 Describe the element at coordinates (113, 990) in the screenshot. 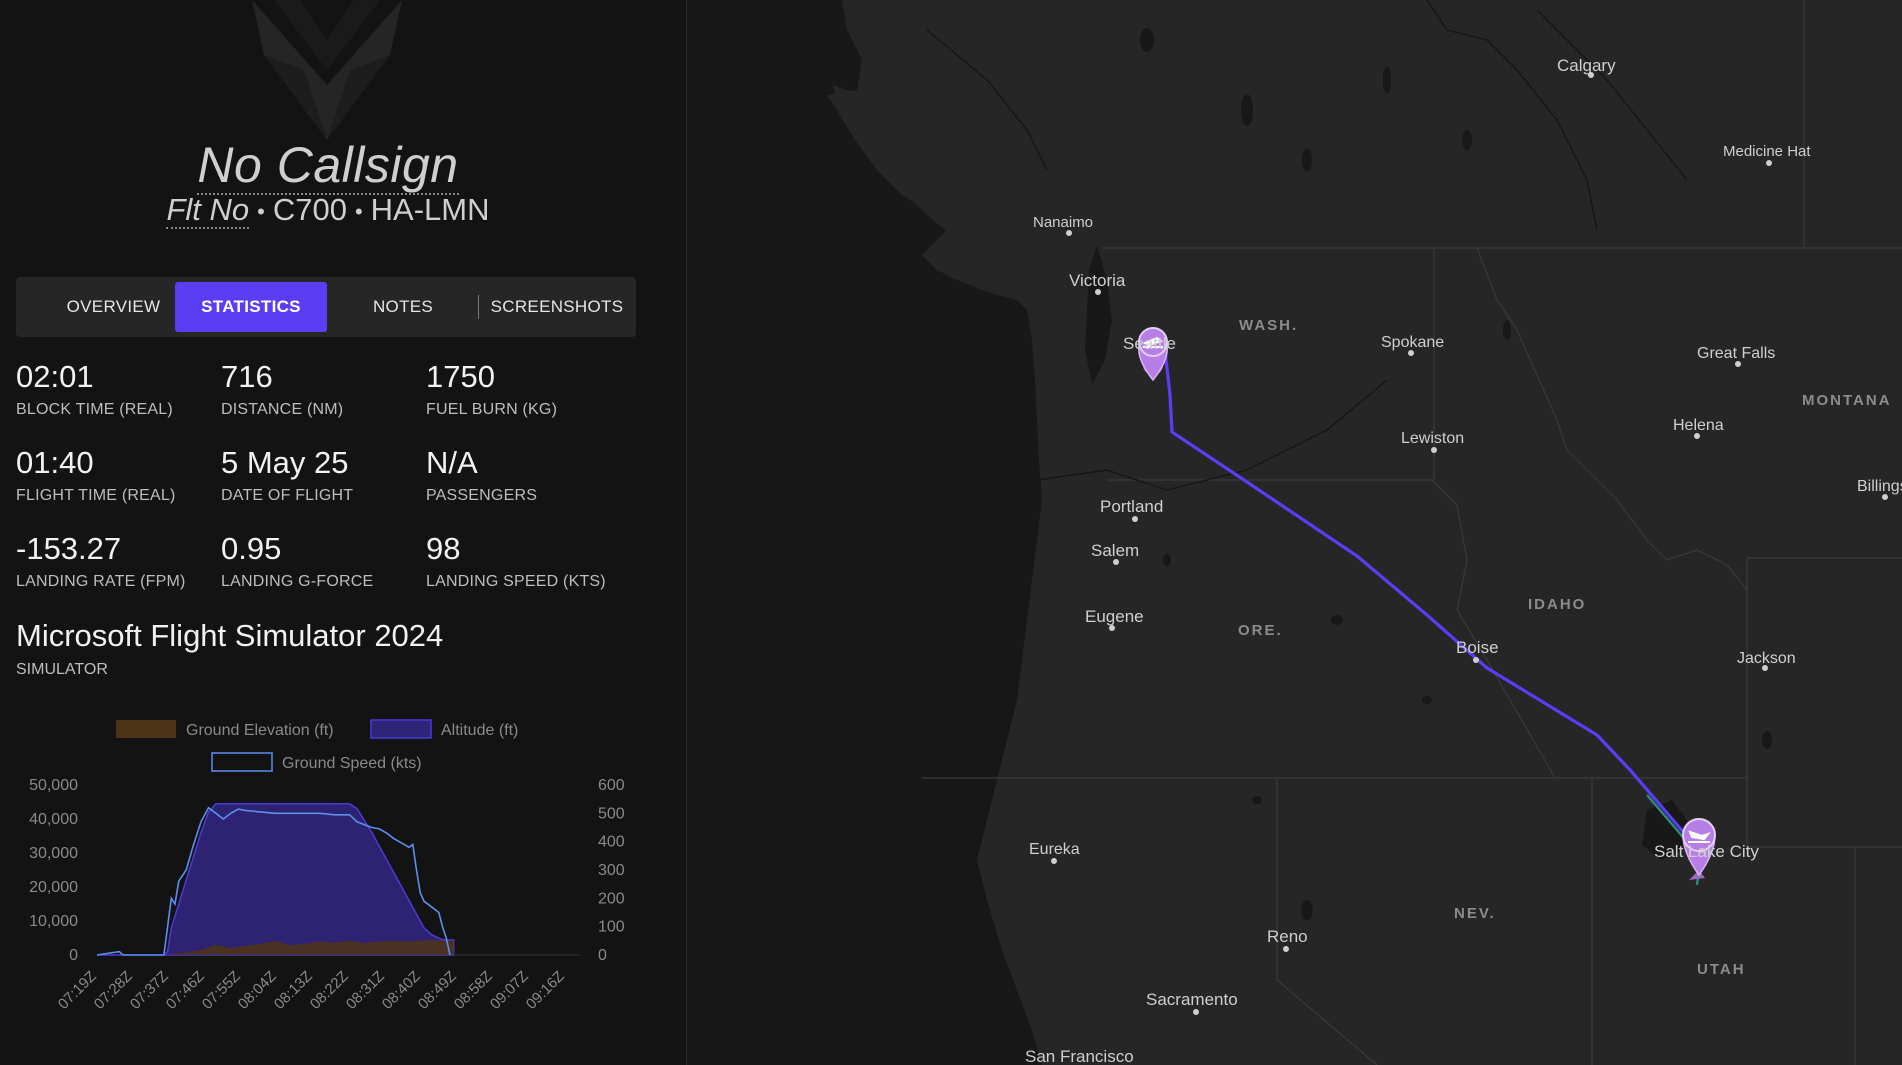

I see `x-tick-label: 07:28Z` at that location.